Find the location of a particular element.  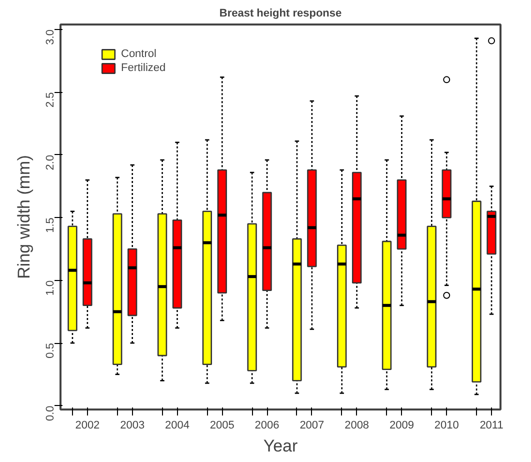

y-tick-label: 2.0 is located at coordinates (50, 162).